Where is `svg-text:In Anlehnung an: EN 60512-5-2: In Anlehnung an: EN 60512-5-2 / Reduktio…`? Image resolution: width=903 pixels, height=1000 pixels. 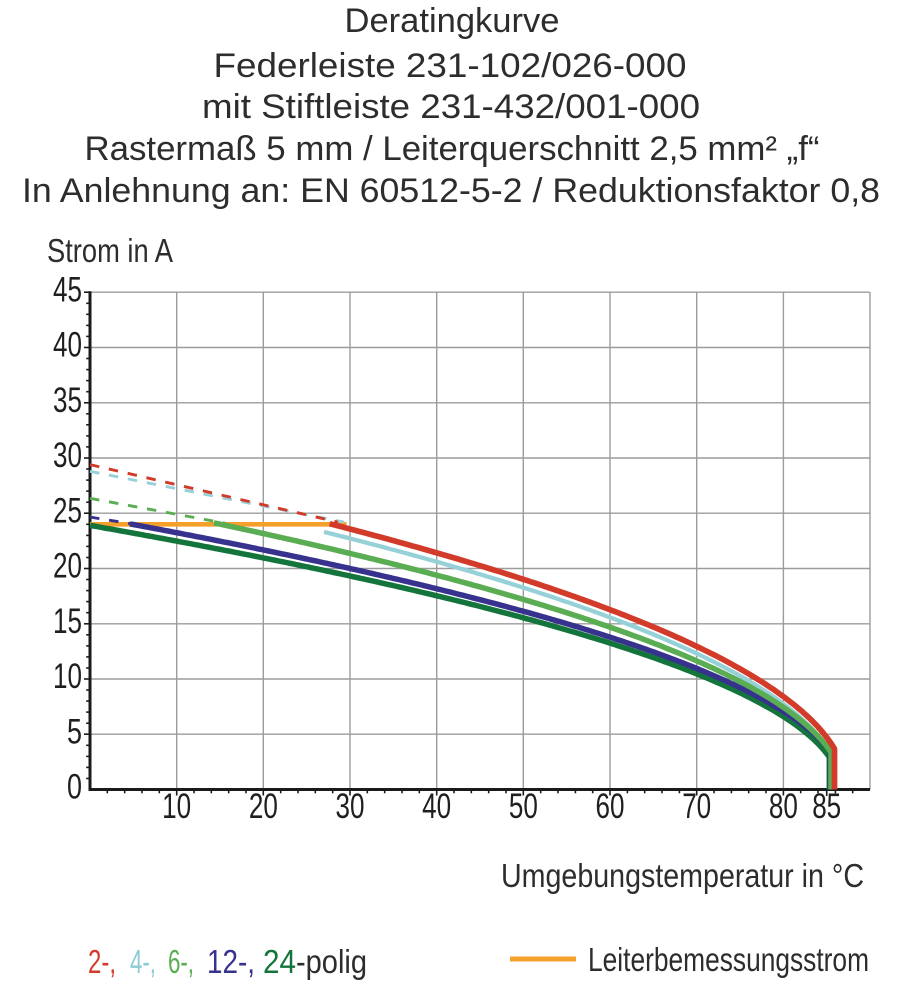
svg-text:In Anlehnung an: EN 60512-5-2: In Anlehnung an: EN 60512-5-2 / Reduktio… is located at coordinates (451, 191).